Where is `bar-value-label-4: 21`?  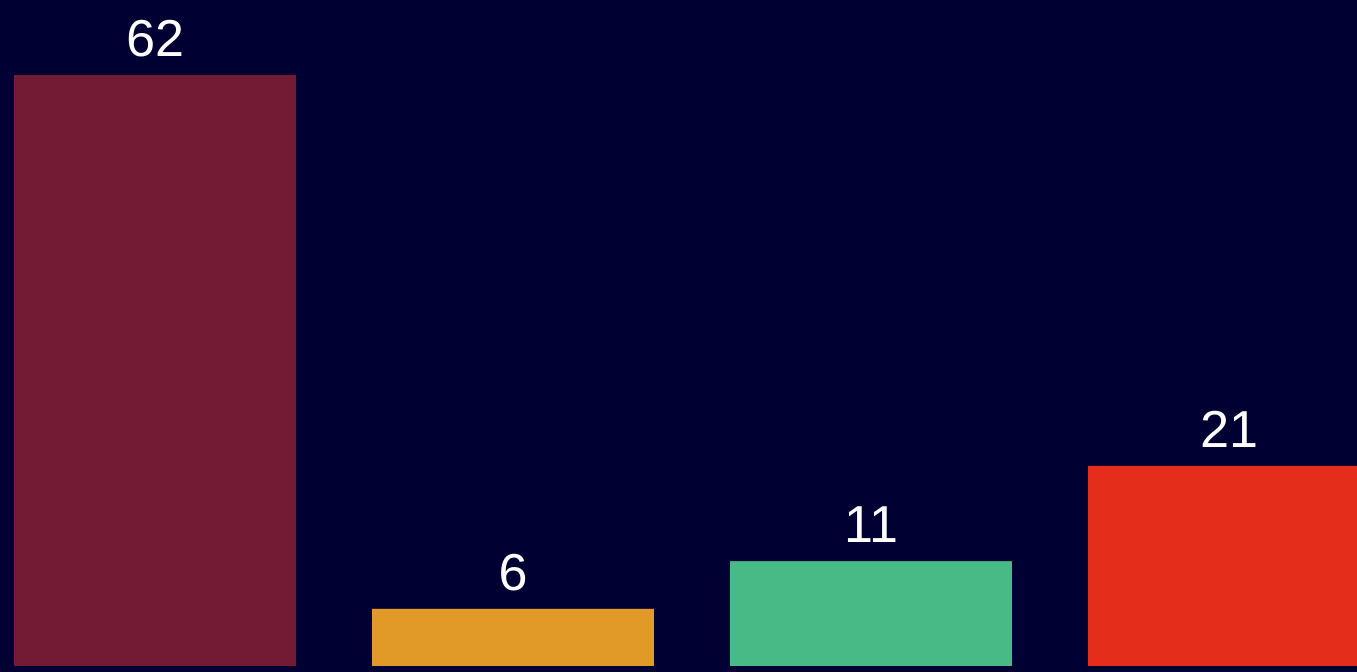
bar-value-label-4: 21 is located at coordinates (1229, 430).